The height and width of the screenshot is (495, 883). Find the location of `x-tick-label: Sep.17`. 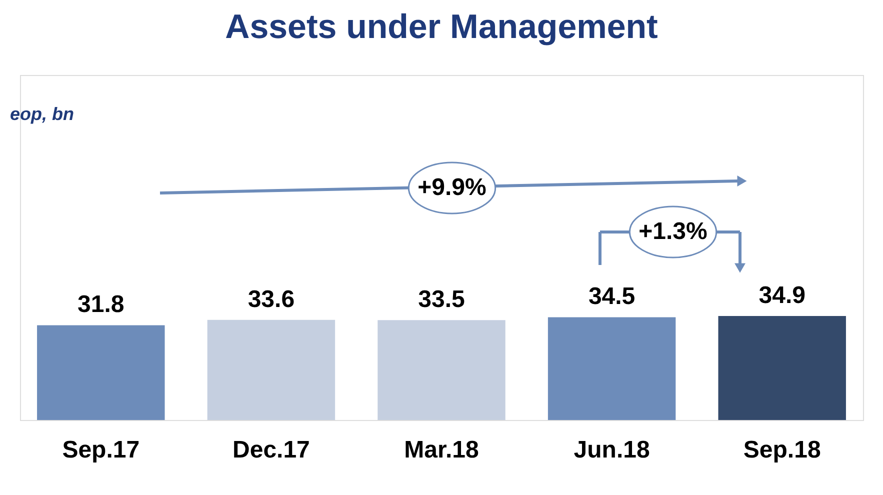

x-tick-label: Sep.17 is located at coordinates (101, 450).